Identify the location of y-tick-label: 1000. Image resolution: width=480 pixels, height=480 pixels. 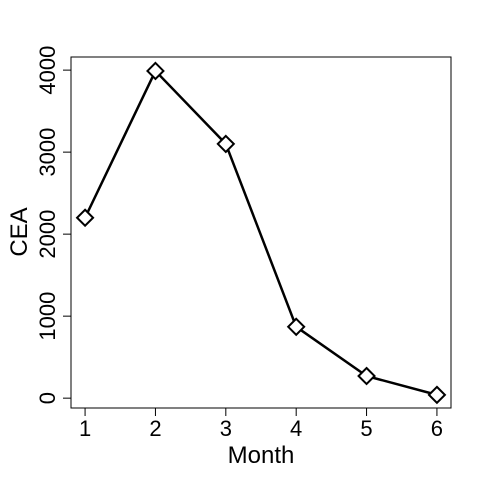
(47, 316).